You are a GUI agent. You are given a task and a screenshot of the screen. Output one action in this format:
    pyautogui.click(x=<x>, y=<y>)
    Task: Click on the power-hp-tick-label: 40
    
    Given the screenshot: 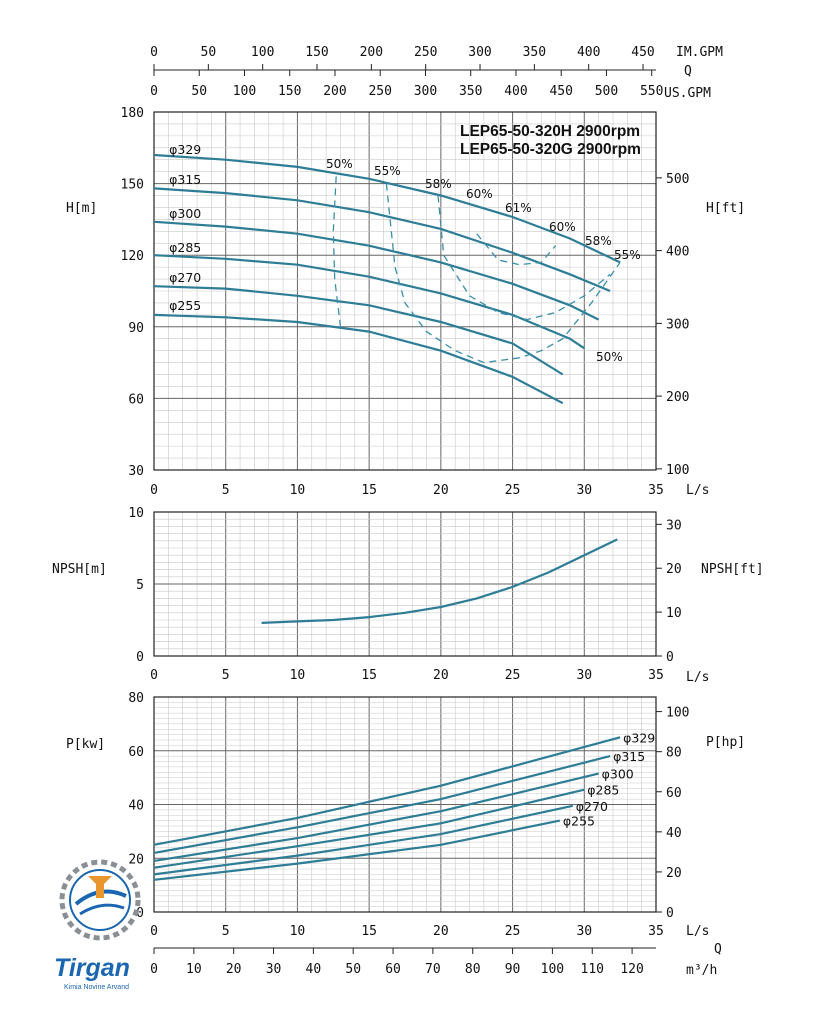 What is the action you would take?
    pyautogui.click(x=674, y=833)
    